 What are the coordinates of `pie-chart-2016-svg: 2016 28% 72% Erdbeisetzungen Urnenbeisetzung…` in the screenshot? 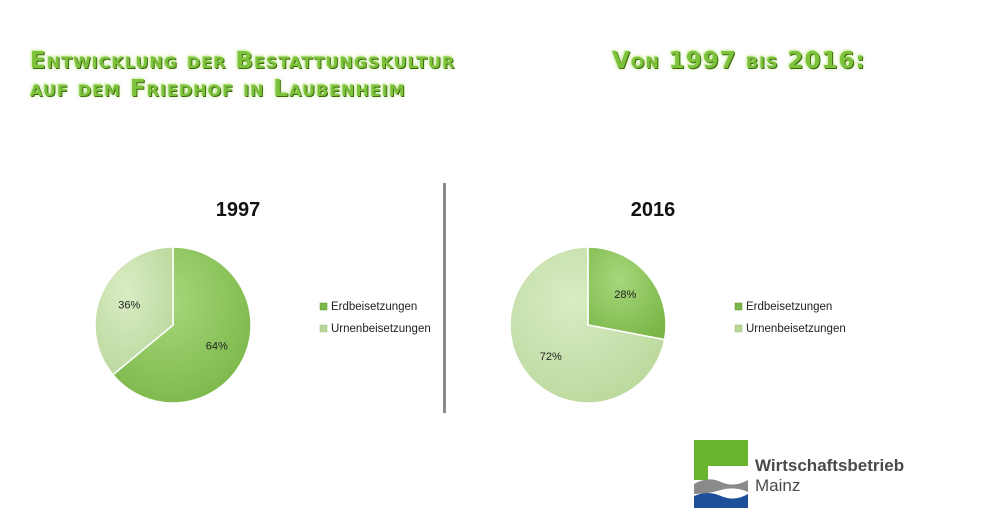 It's located at (677, 301).